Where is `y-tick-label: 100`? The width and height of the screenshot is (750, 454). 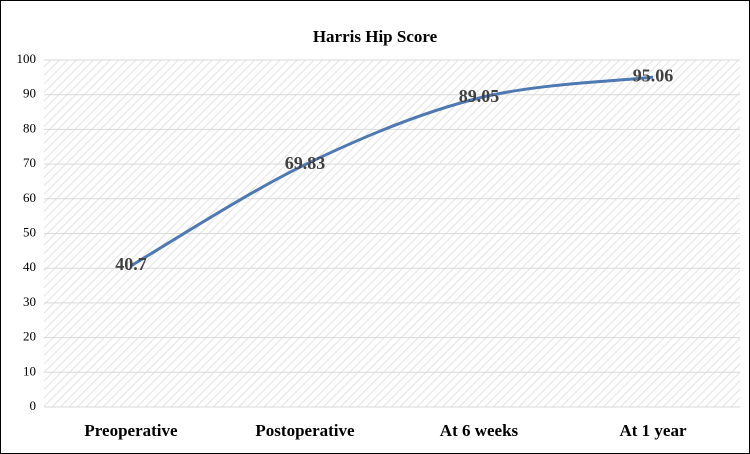 y-tick-label: 100 is located at coordinates (27, 58).